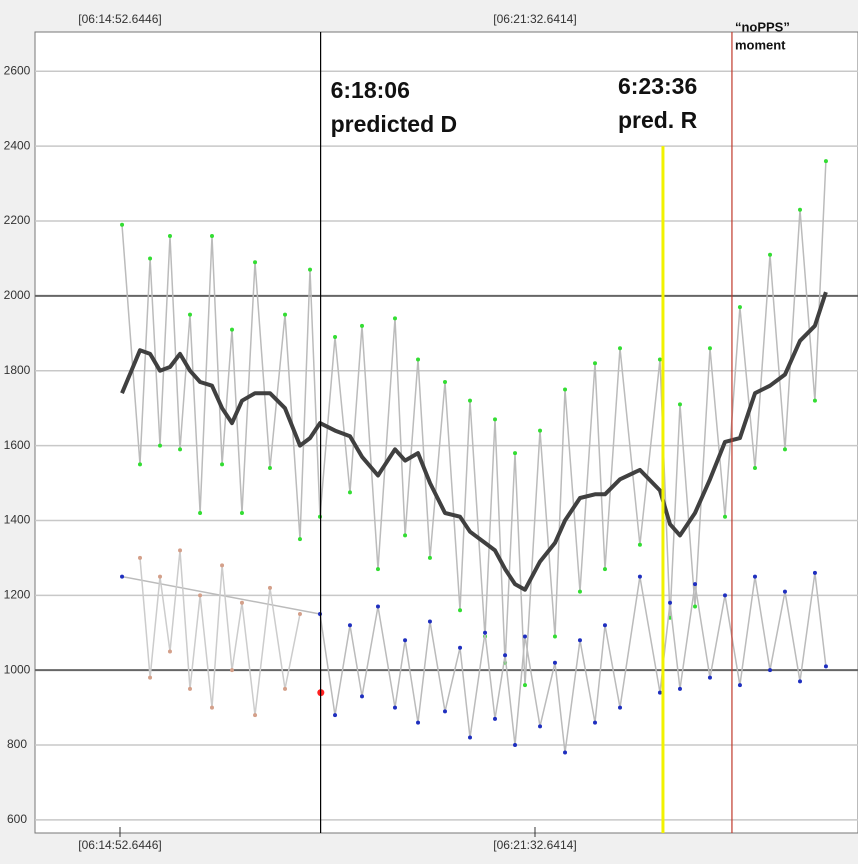  I want to click on y-tick-label: 2600, so click(17, 70).